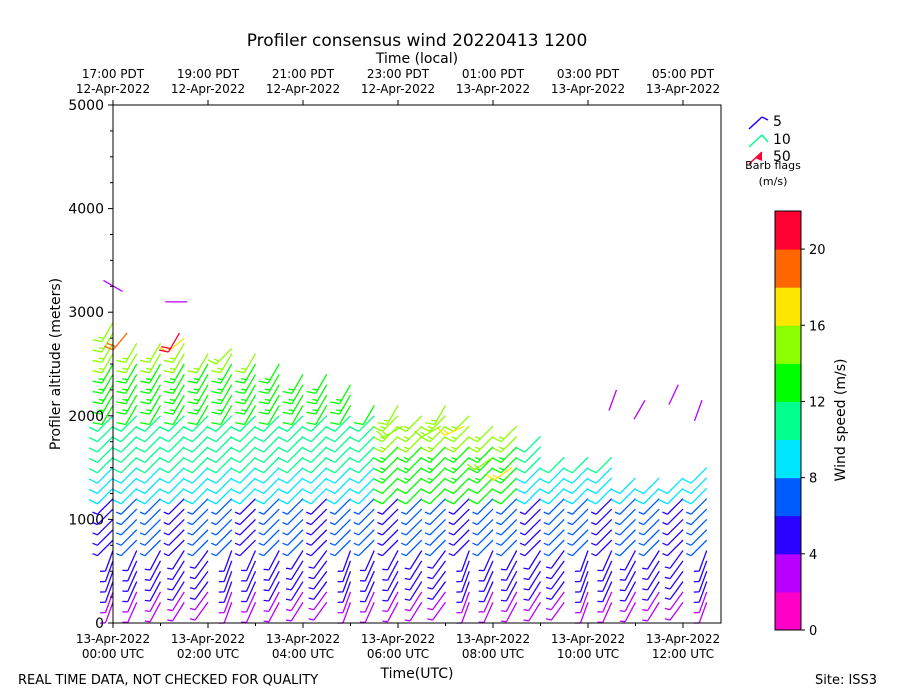 The height and width of the screenshot is (700, 900). What do you see at coordinates (777, 122) in the screenshot?
I see `legend-label-5: 5` at bounding box center [777, 122].